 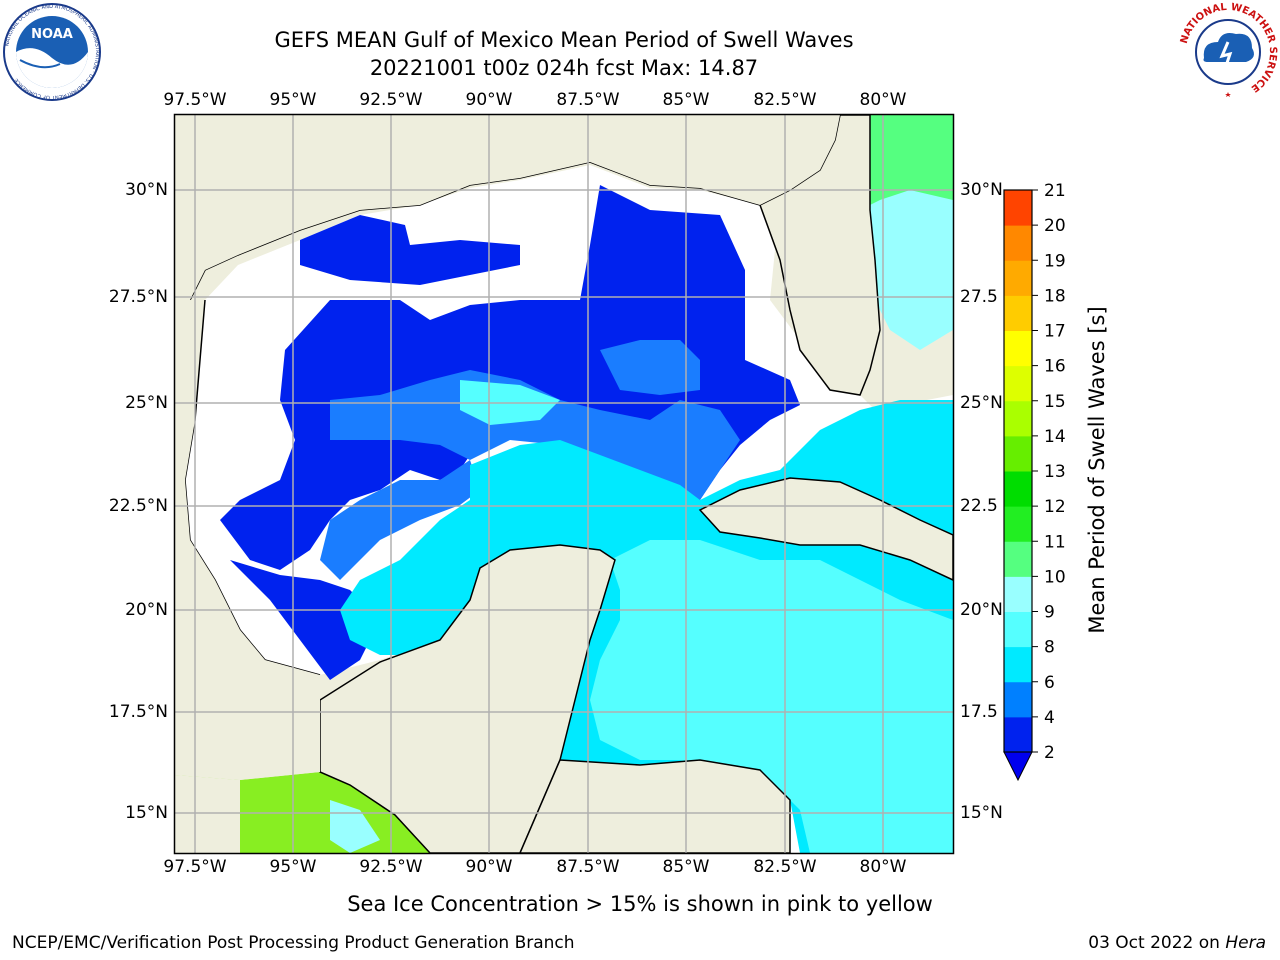 I want to click on lon-label-bottom: 87.5°W, so click(x=588, y=867).